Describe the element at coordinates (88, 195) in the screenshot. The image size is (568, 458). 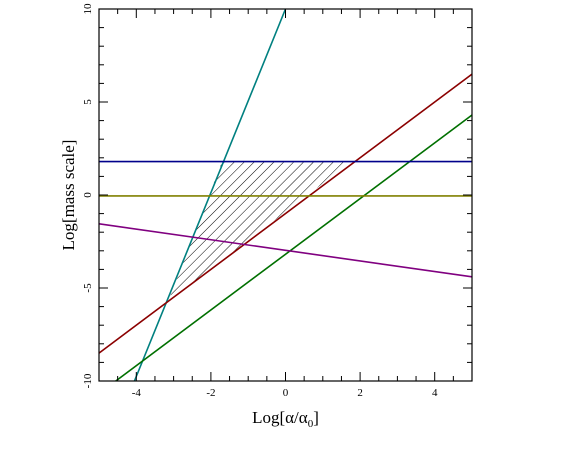
I see `y-tick-label: 0` at that location.